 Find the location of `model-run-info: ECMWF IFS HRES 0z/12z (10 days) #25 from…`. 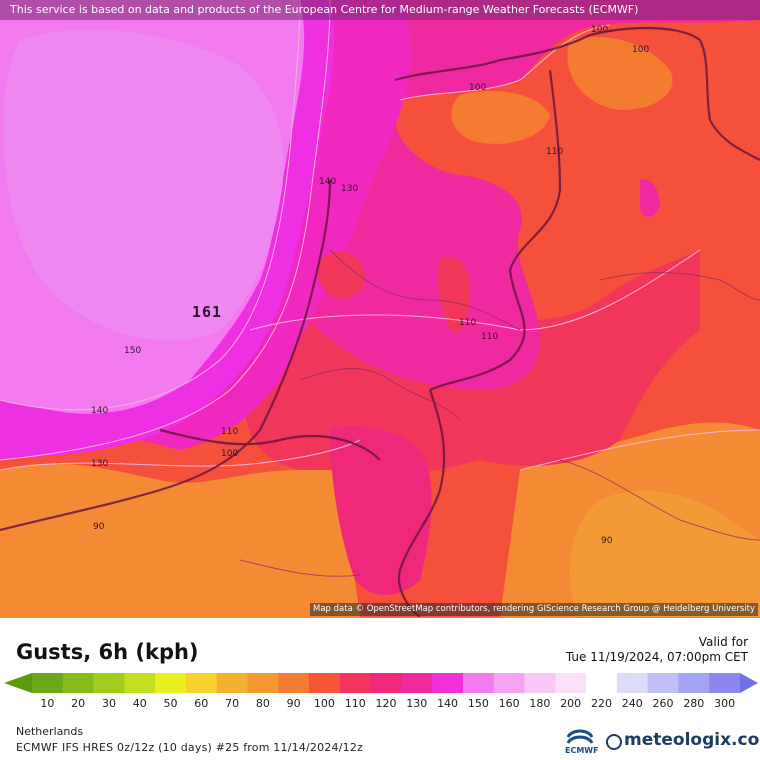

model-run-info: ECMWF IFS HRES 0z/12z (10 days) #25 from… is located at coordinates (189, 747).